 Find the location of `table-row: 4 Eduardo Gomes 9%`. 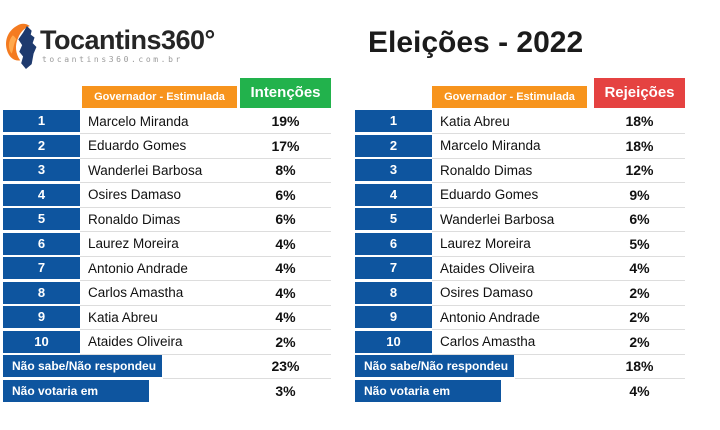

table-row: 4 Eduardo Gomes 9% is located at coordinates (520, 195).